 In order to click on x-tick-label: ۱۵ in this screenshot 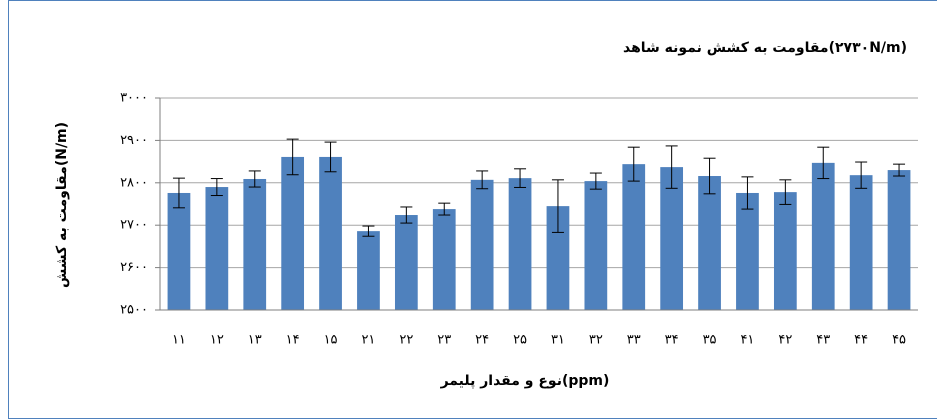, I will do `click(331, 340)`.